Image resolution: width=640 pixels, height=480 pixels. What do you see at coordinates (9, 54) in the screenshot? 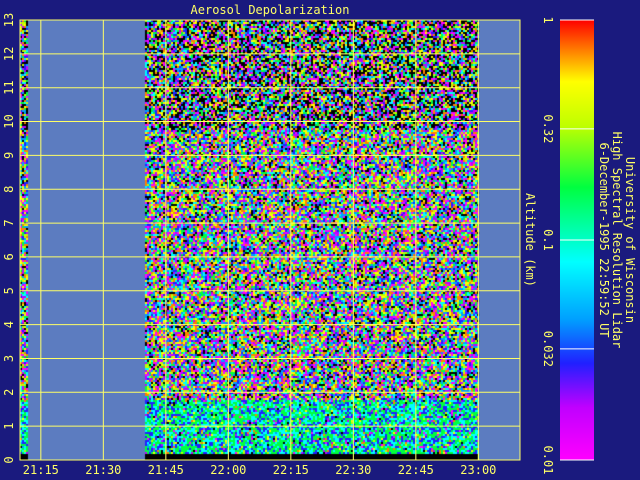
I see `y-tick-label: 12` at bounding box center [9, 54].